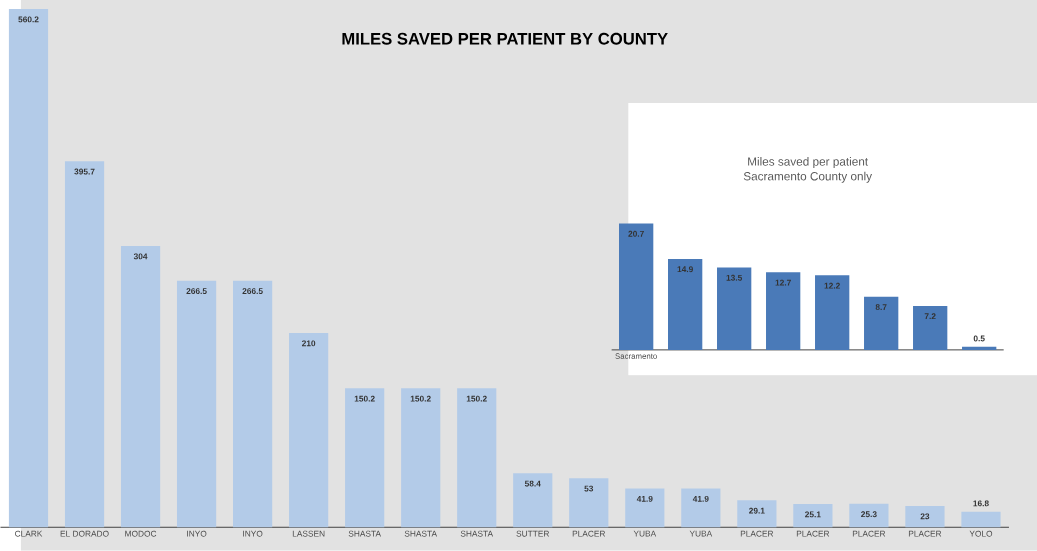 Image resolution: width=1037 pixels, height=551 pixels. I want to click on data-label: 16.8, so click(981, 503).